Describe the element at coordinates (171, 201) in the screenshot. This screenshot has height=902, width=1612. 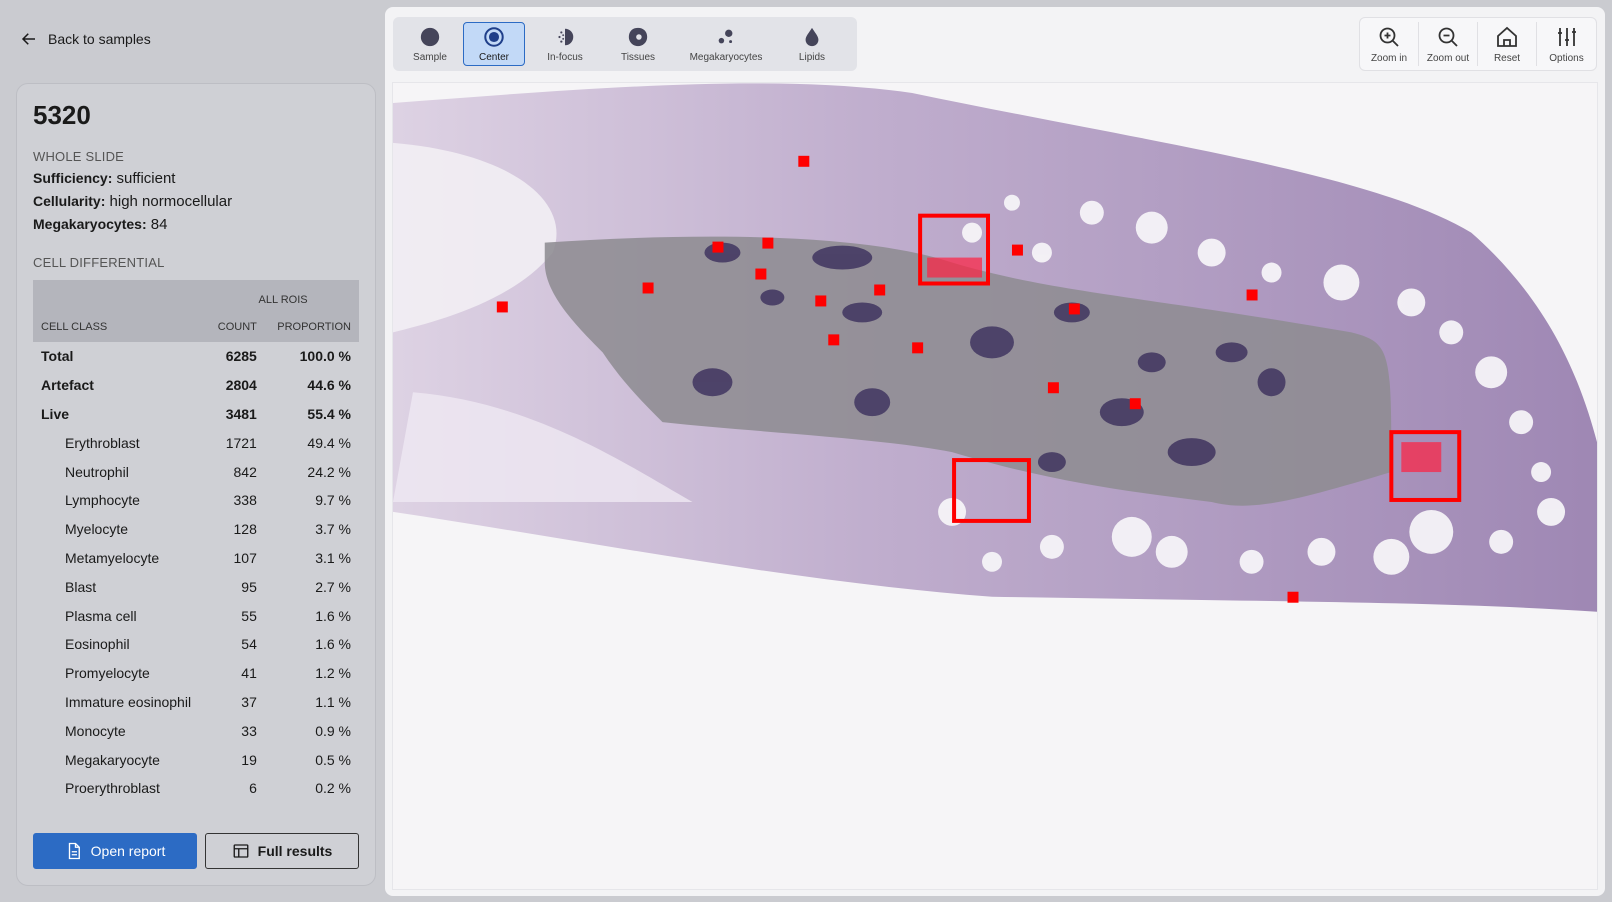
I see `cellularity-value: high normocellular` at that location.